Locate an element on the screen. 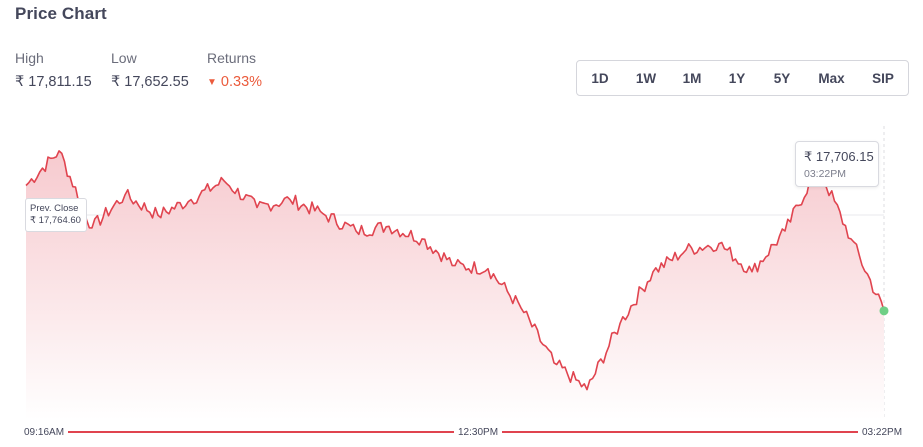 This screenshot has height=447, width=923. prev-close-label-box: Prev. Close ₹ 17,764.60 is located at coordinates (56, 215).